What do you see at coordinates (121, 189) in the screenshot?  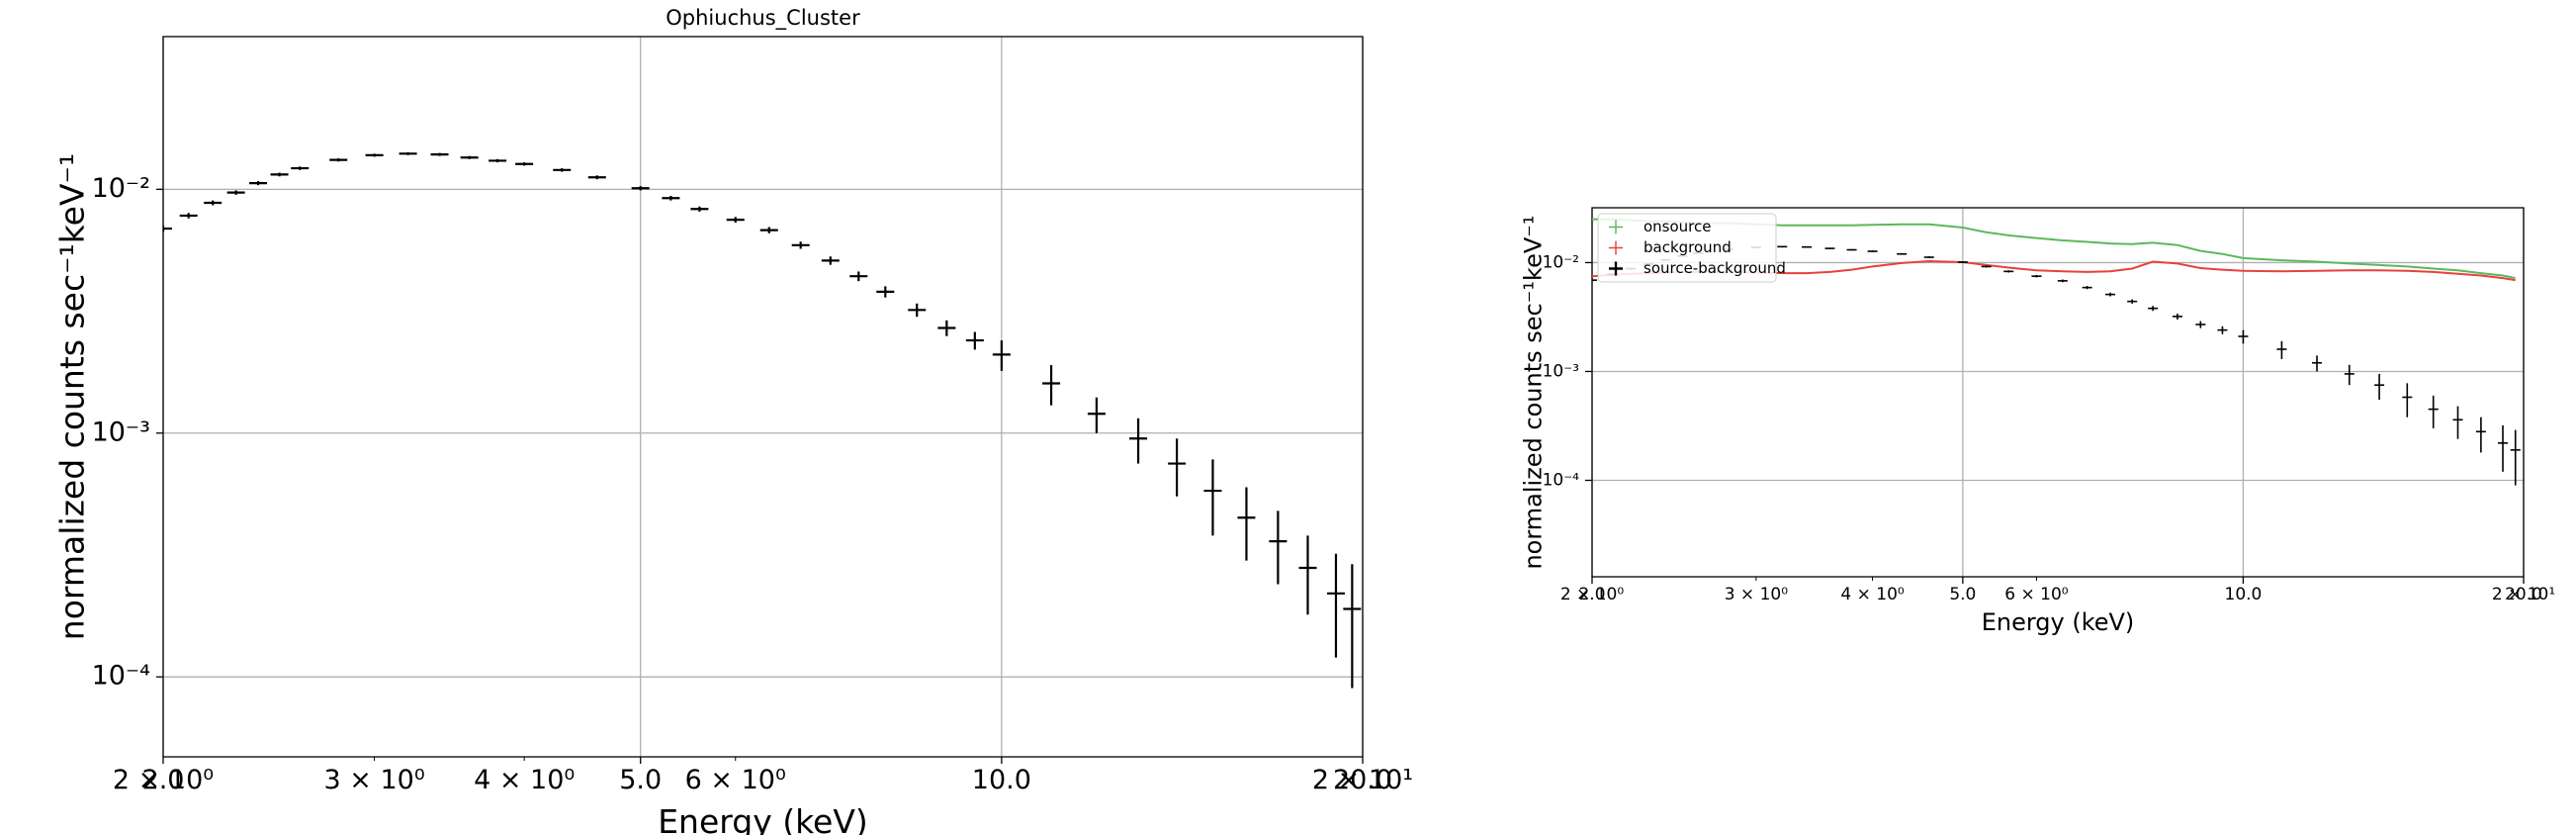 I see `y-tick-label: 10⁻²` at bounding box center [121, 189].